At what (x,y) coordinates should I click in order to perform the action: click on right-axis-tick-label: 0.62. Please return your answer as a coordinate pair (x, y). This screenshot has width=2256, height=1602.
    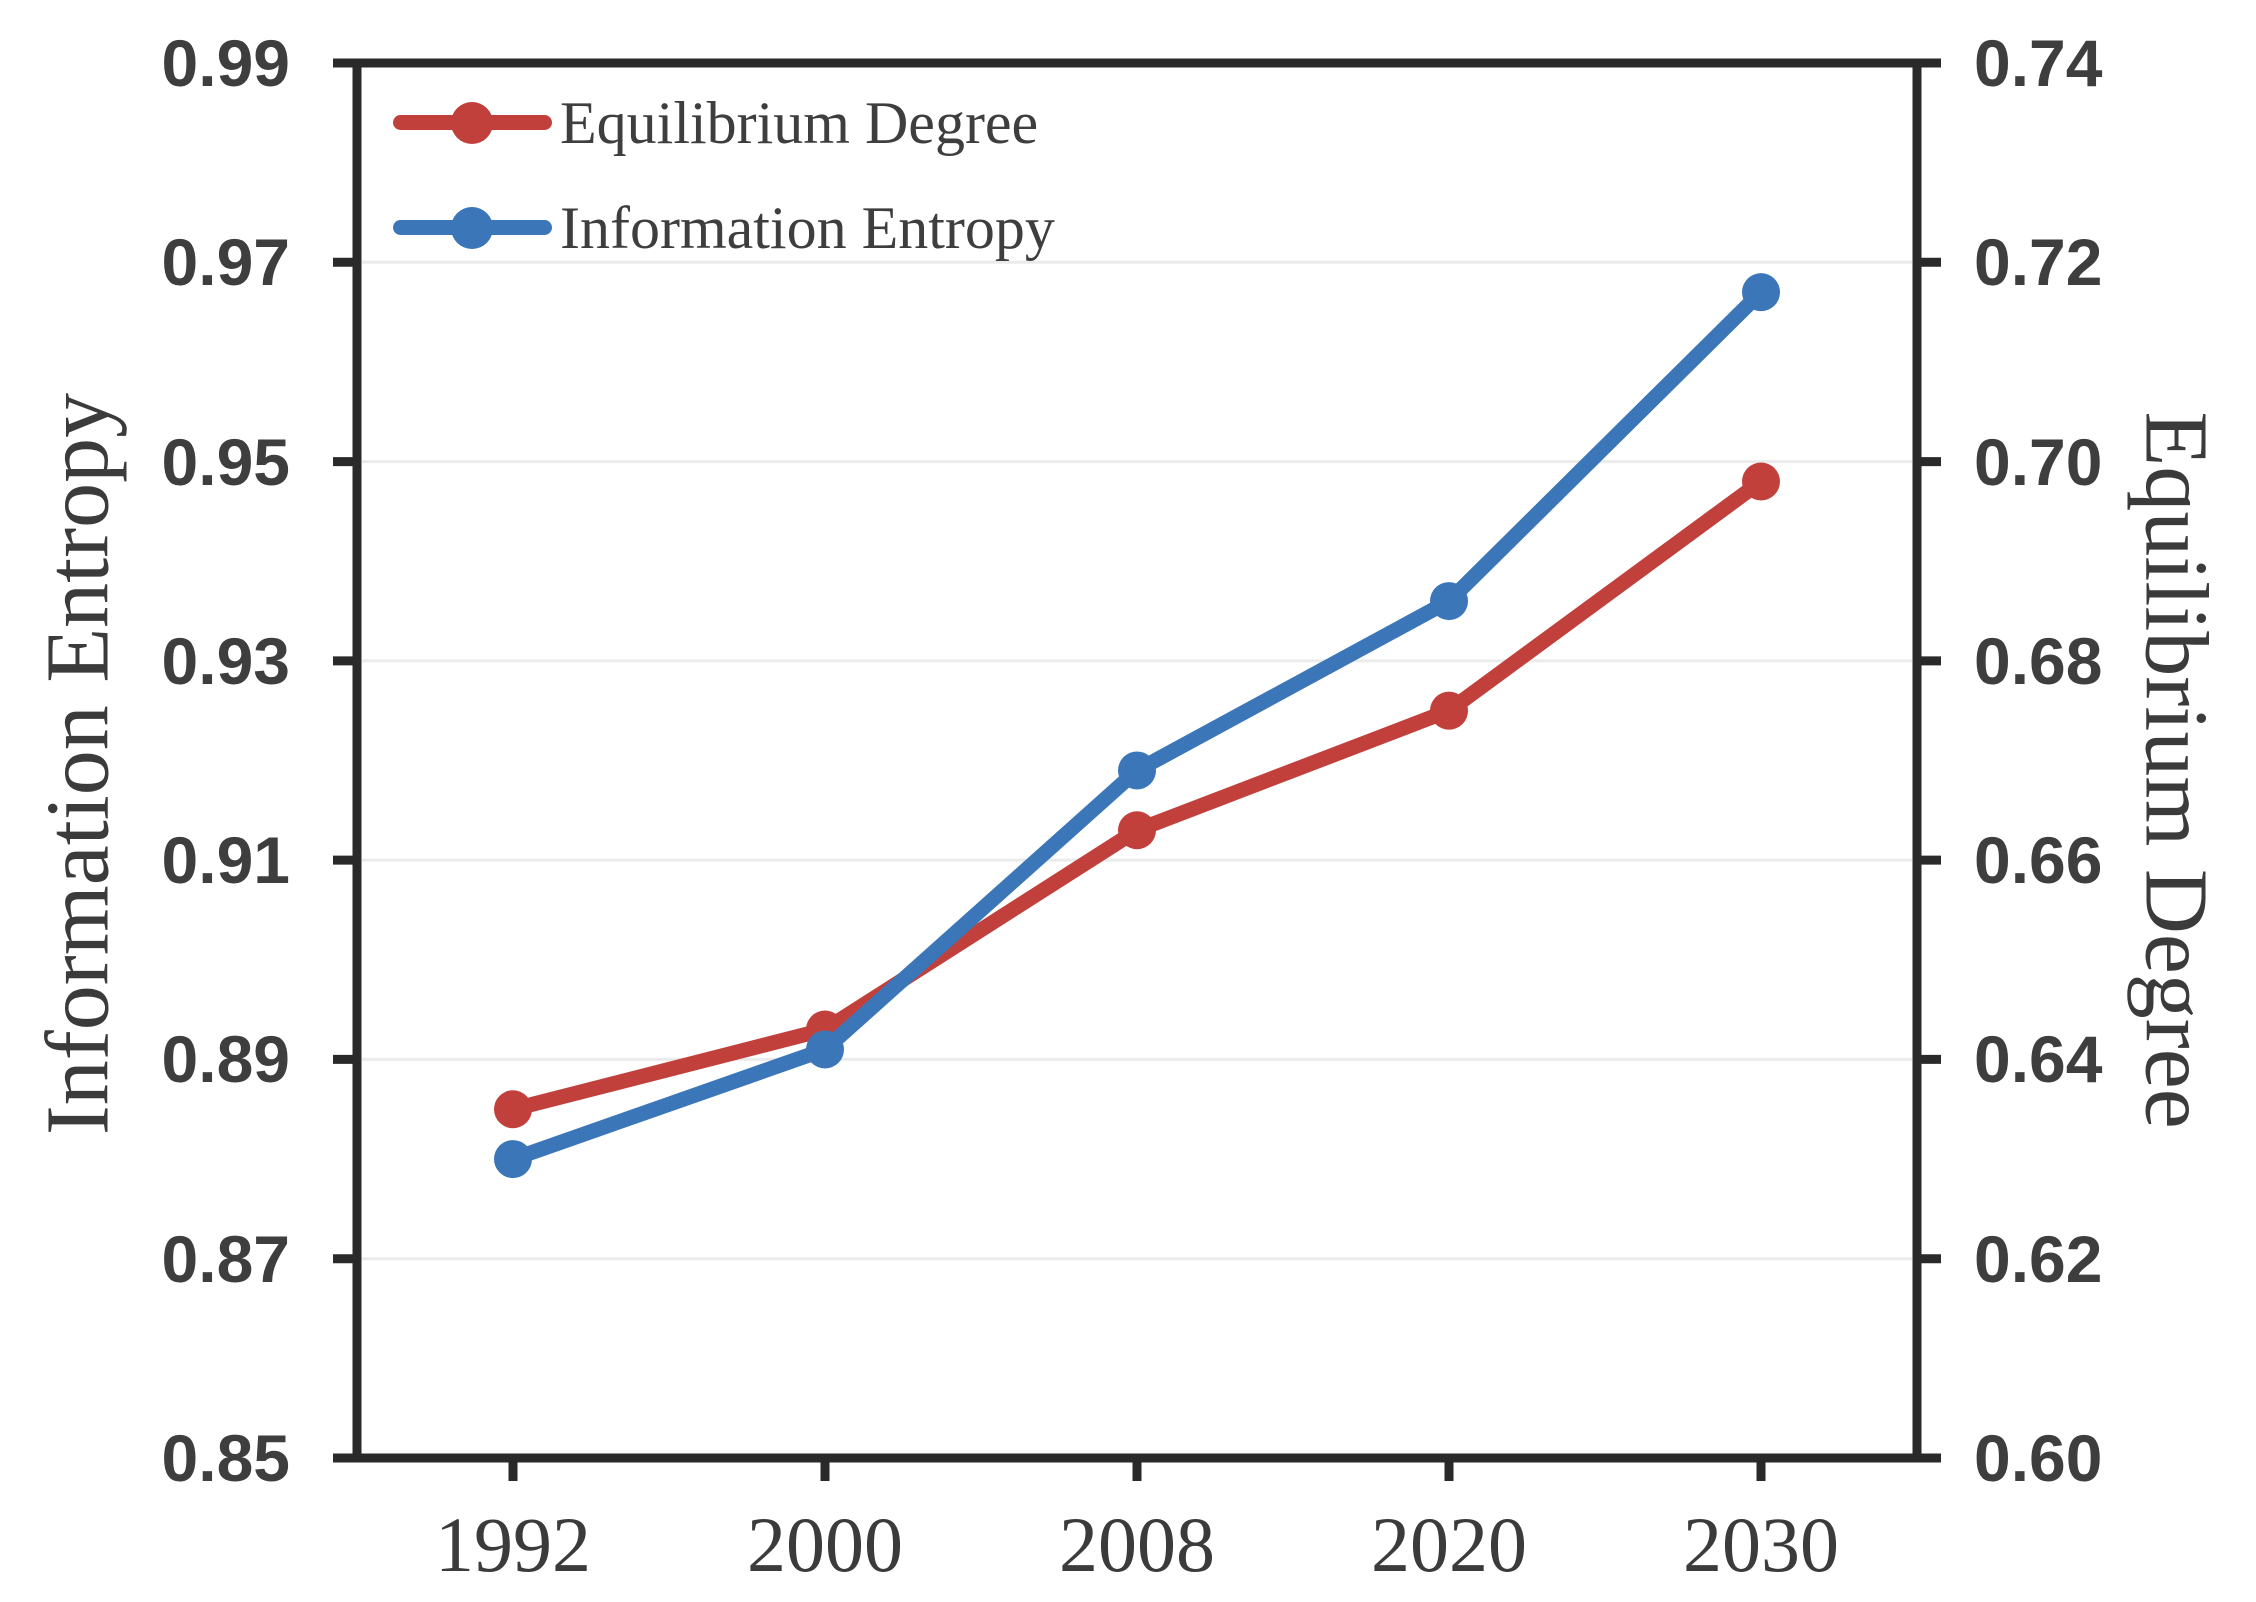
    Looking at the image, I should click on (2038, 1258).